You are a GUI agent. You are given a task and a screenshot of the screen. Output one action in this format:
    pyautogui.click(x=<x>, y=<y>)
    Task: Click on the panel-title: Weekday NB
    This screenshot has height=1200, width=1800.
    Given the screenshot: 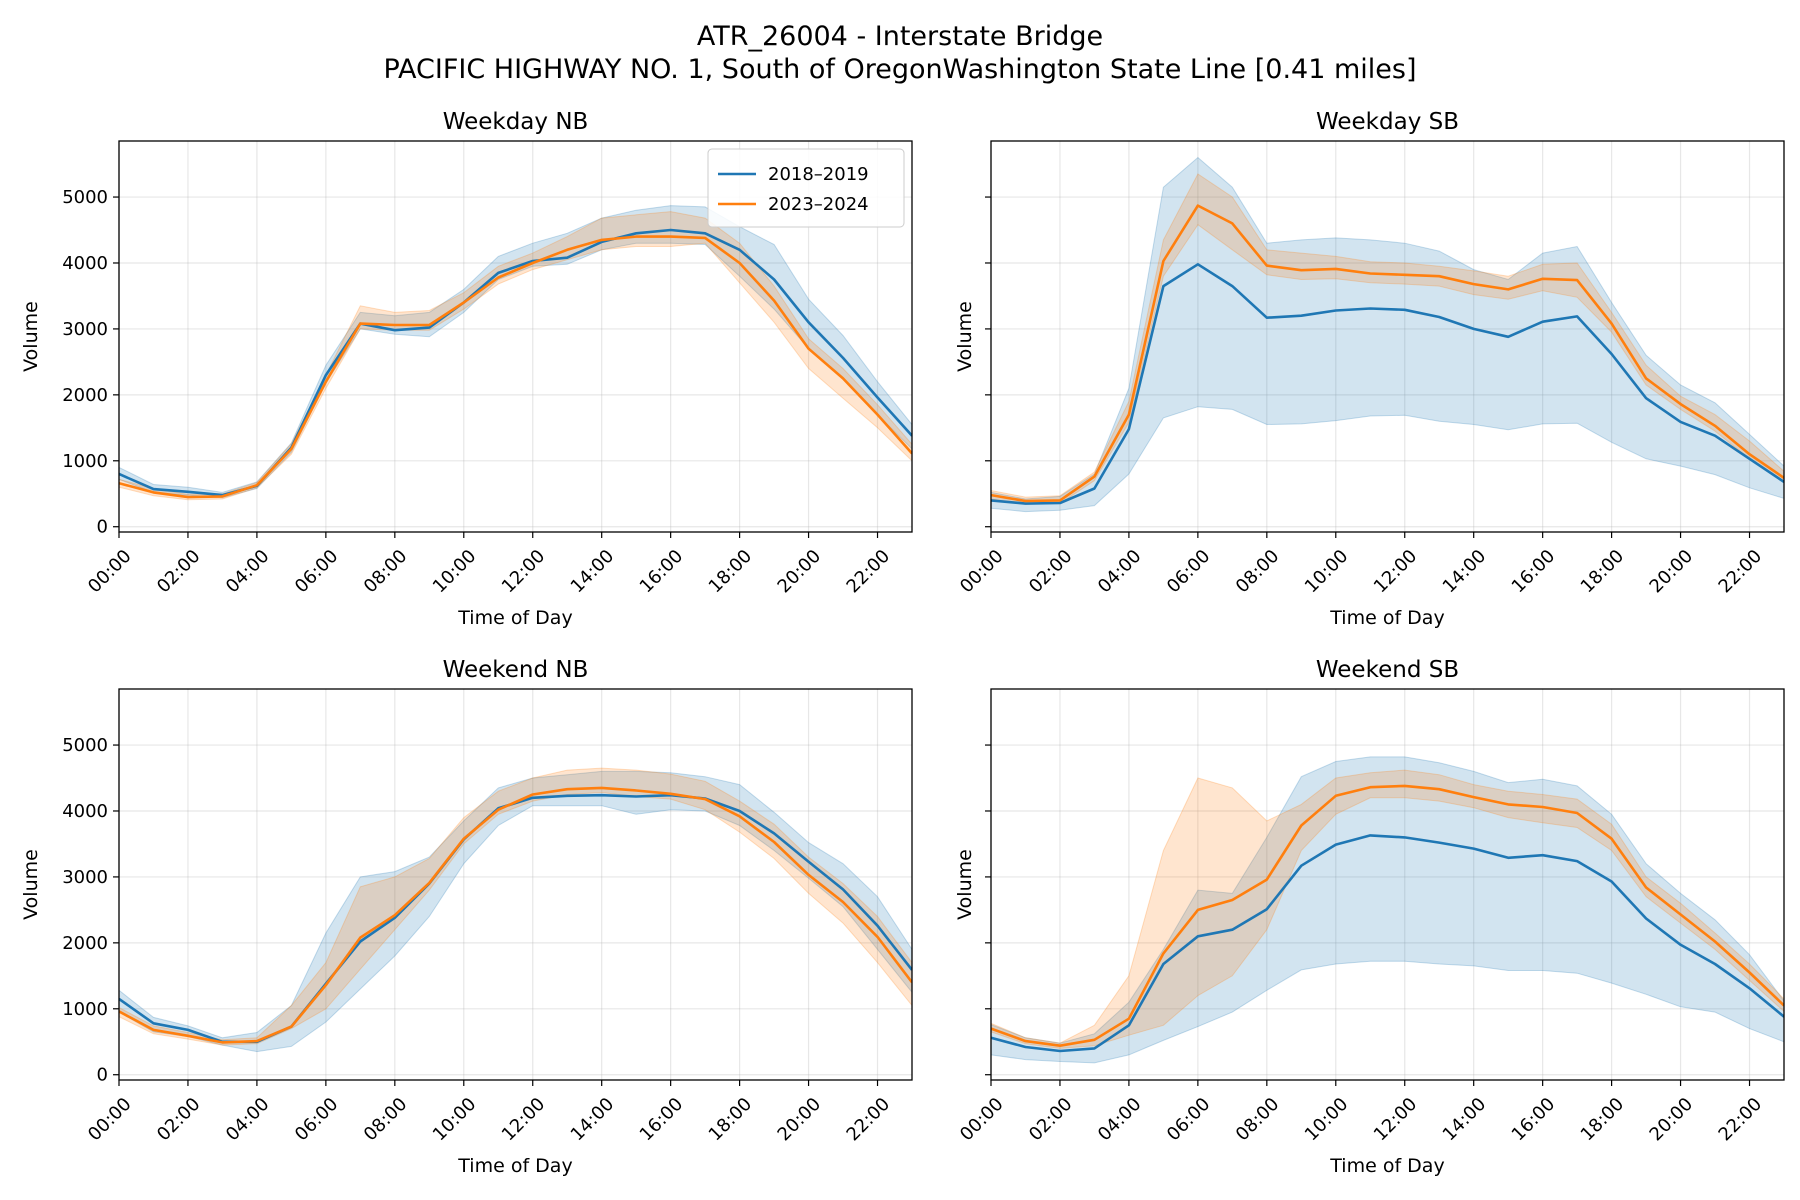 What is the action you would take?
    pyautogui.click(x=516, y=122)
    